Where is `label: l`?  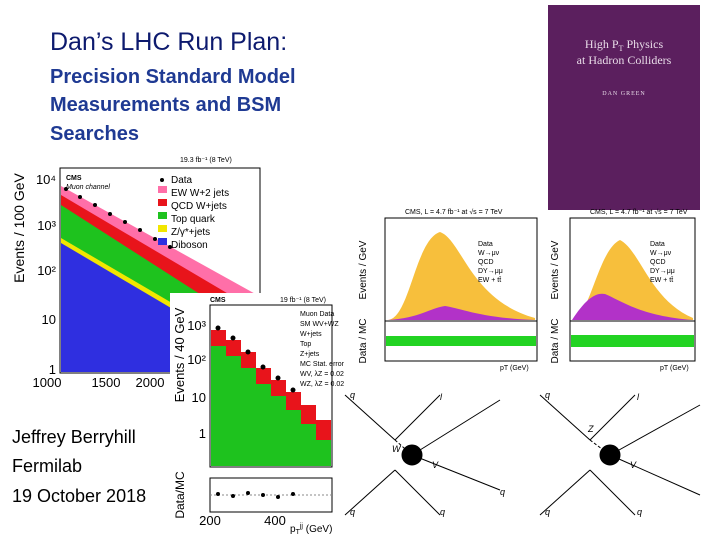
label: l is located at coordinates (638, 397).